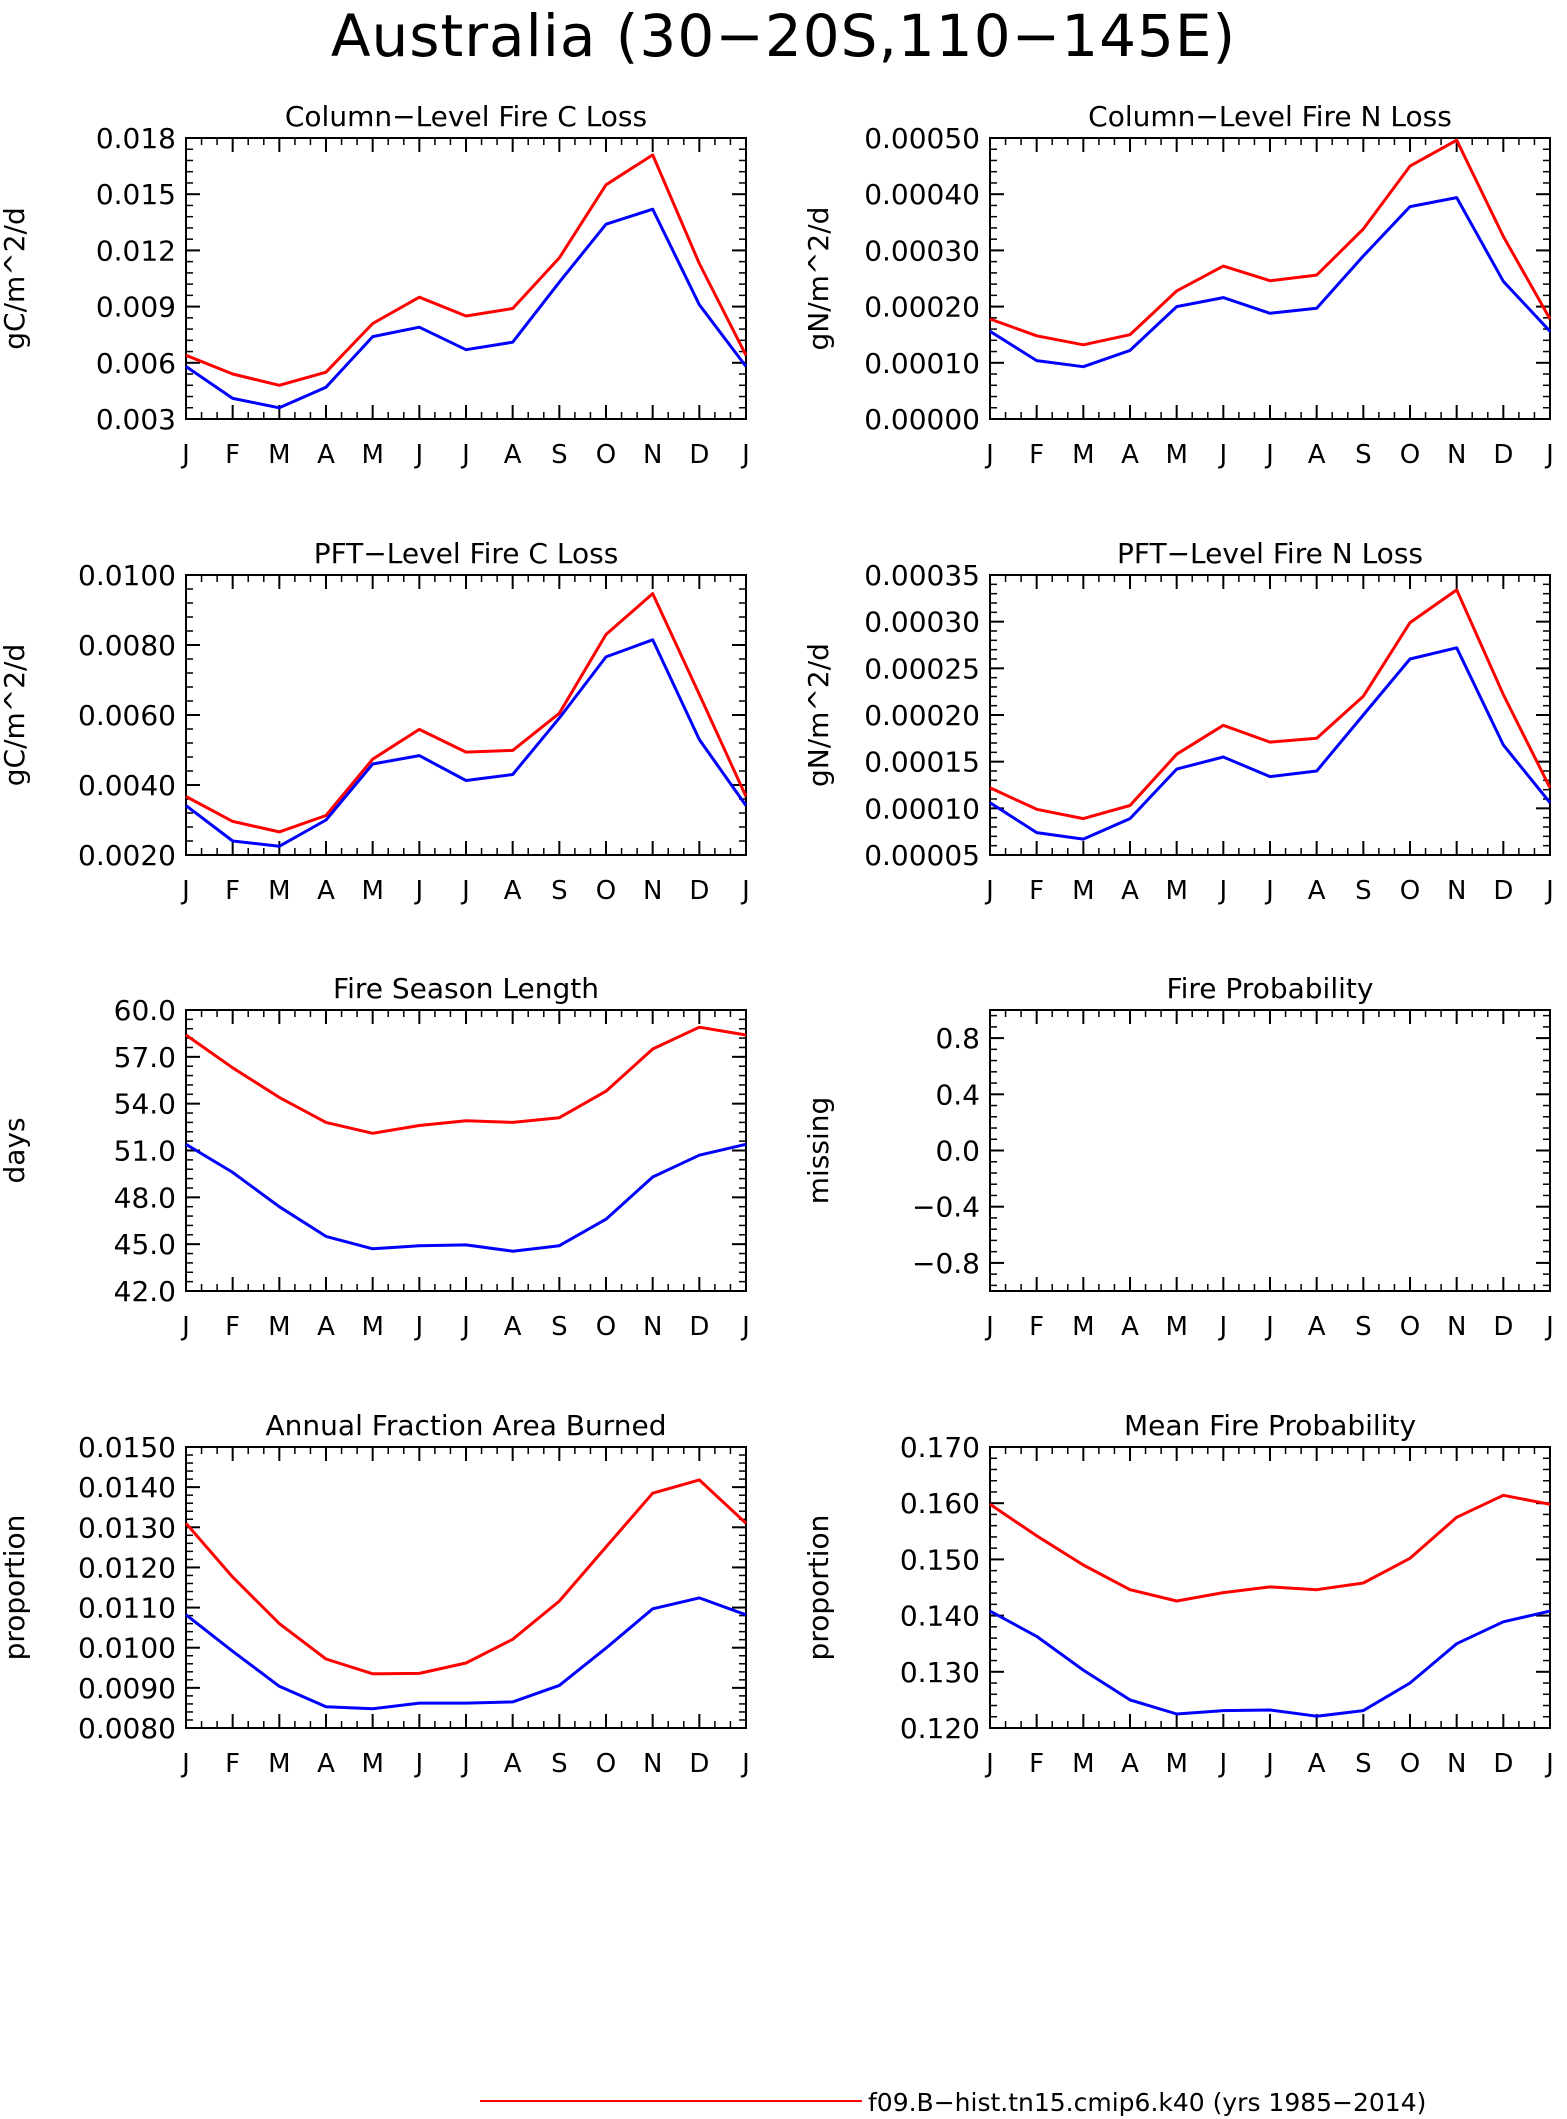 This screenshot has width=1567, height=2119. What do you see at coordinates (127, 1567) in the screenshot?
I see `y-tick-label: 0.0120` at bounding box center [127, 1567].